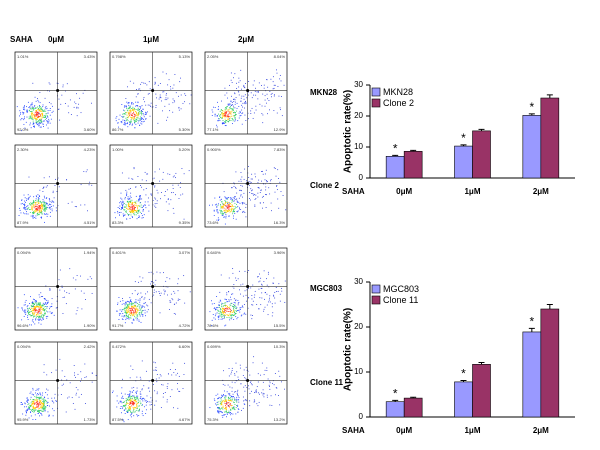  I want to click on bar, so click(413, 165).